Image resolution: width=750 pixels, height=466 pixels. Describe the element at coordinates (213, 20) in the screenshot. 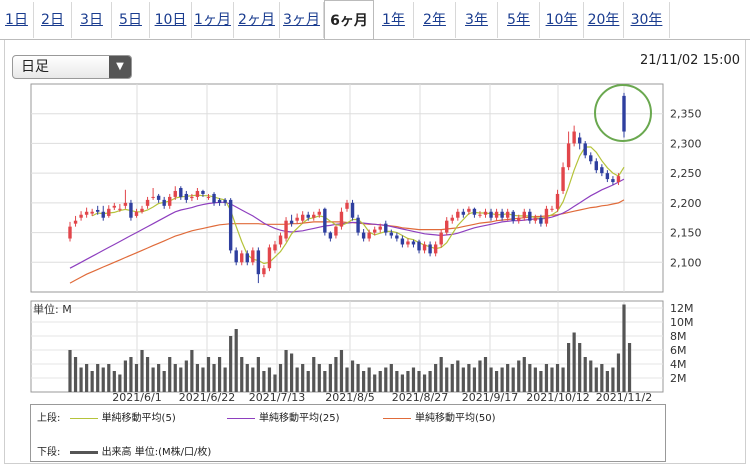

I see `tab-1ヶ月: 1ヶ月` at that location.